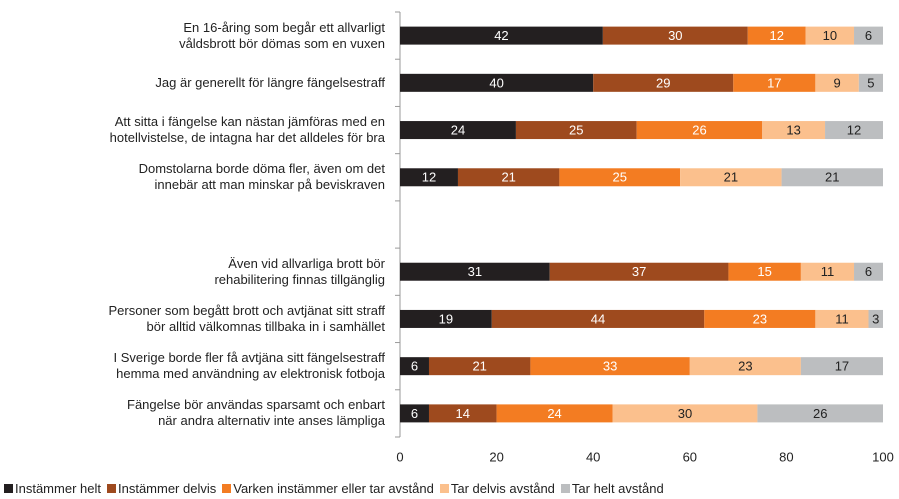 This screenshot has height=499, width=899. Describe the element at coordinates (399, 456) in the screenshot. I see `x-tick-label: 0` at that location.